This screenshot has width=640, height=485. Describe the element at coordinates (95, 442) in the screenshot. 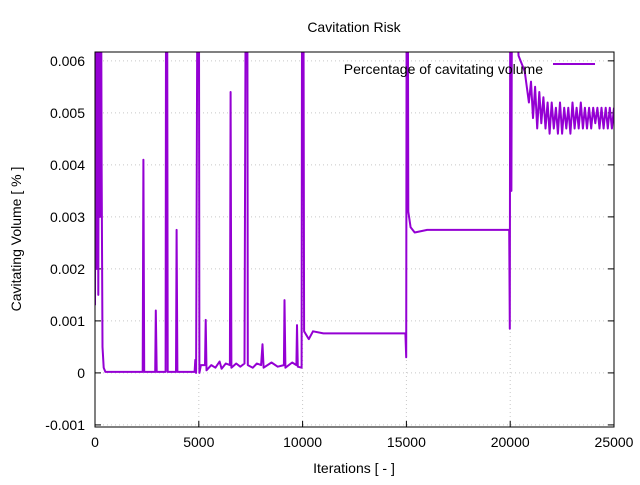

I see `x-tick-label: 0` at that location.